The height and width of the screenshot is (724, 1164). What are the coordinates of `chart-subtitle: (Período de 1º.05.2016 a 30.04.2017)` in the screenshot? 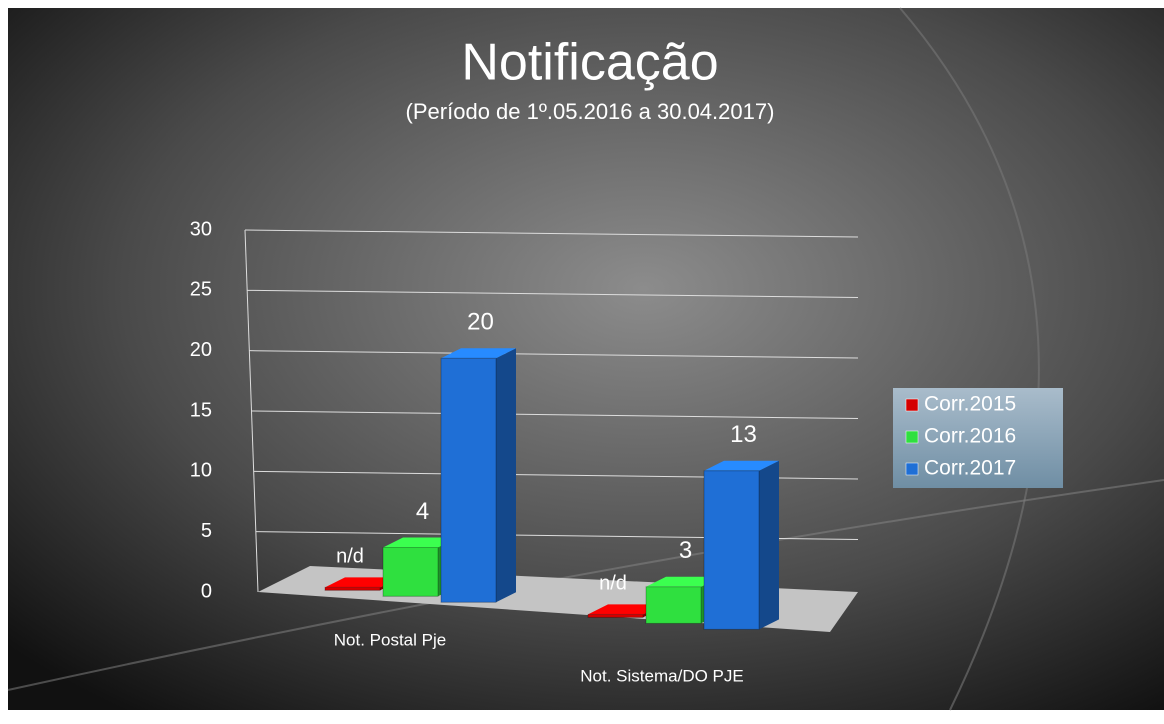 It's located at (590, 111).